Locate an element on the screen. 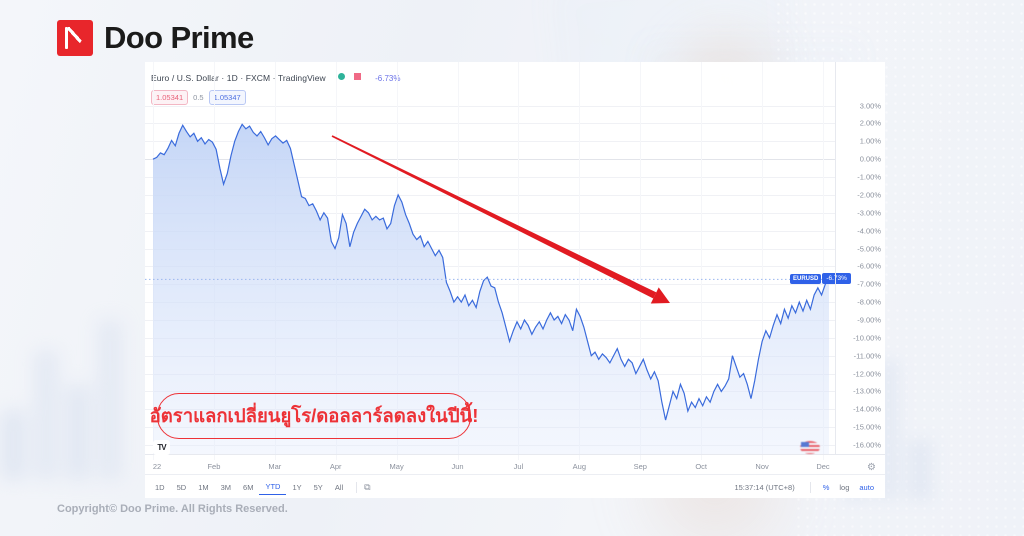 The height and width of the screenshot is (536, 1024). y-axis-tick-label: -16.00% is located at coordinates (867, 445).